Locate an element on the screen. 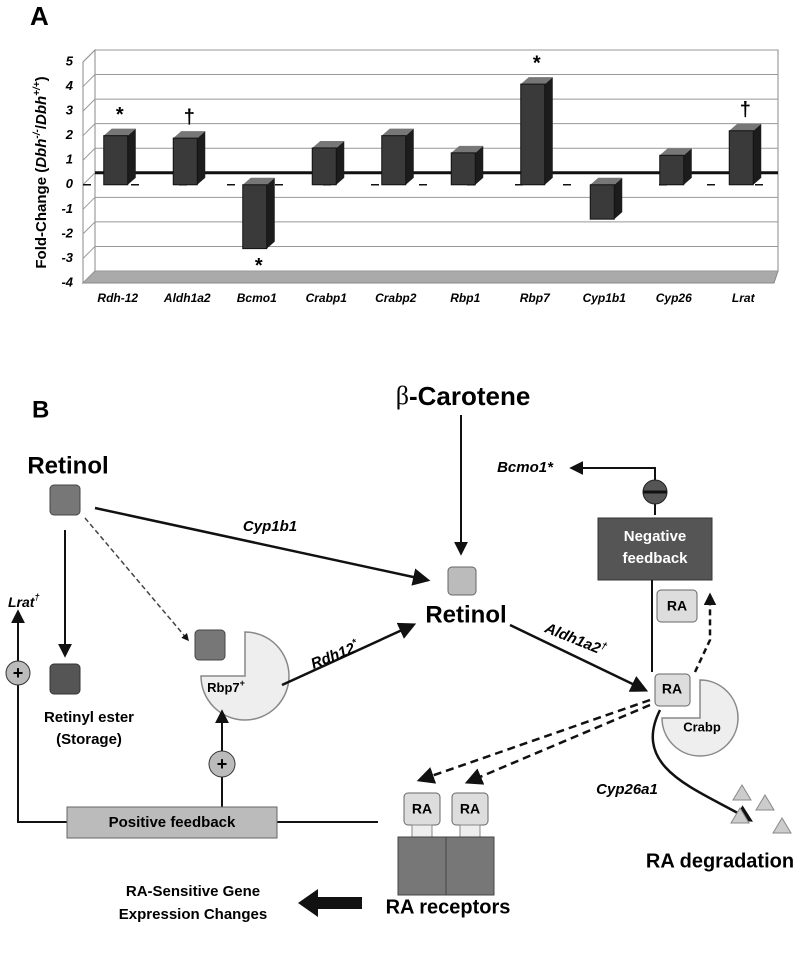 This screenshot has height=961, width=810. significance: + is located at coordinates (242, 683).